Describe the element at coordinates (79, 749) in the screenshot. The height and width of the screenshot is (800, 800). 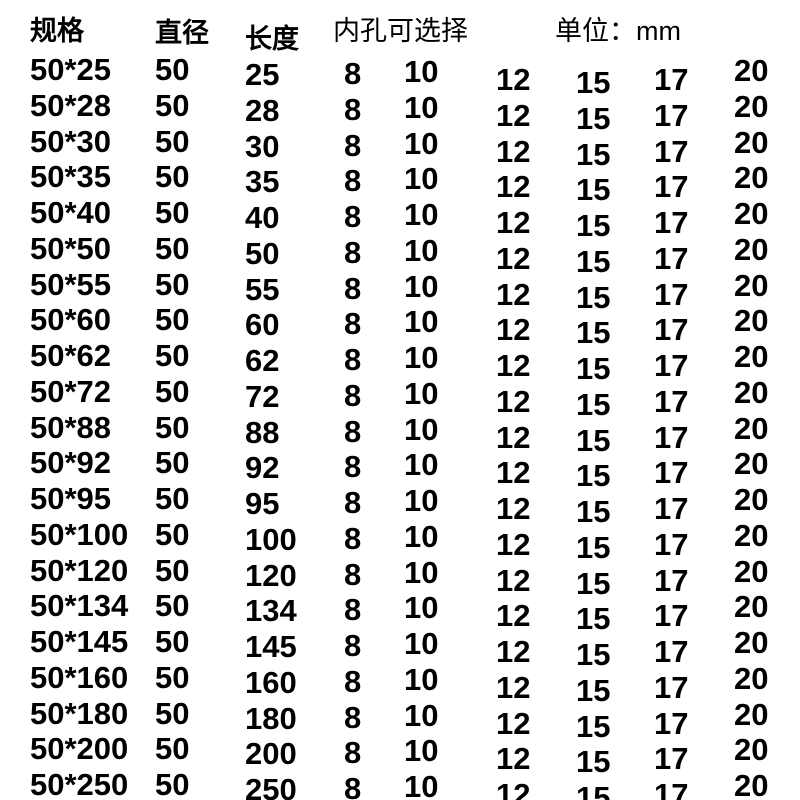
I see `cell-spec: 50*200` at that location.